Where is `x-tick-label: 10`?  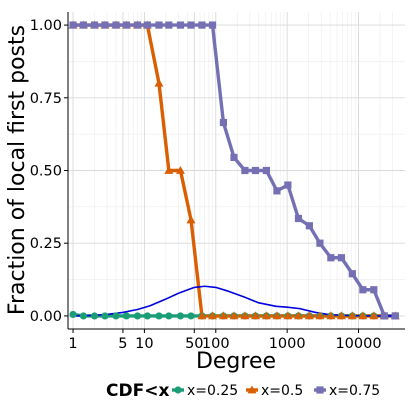
x-tick-label: 10 is located at coordinates (144, 344).